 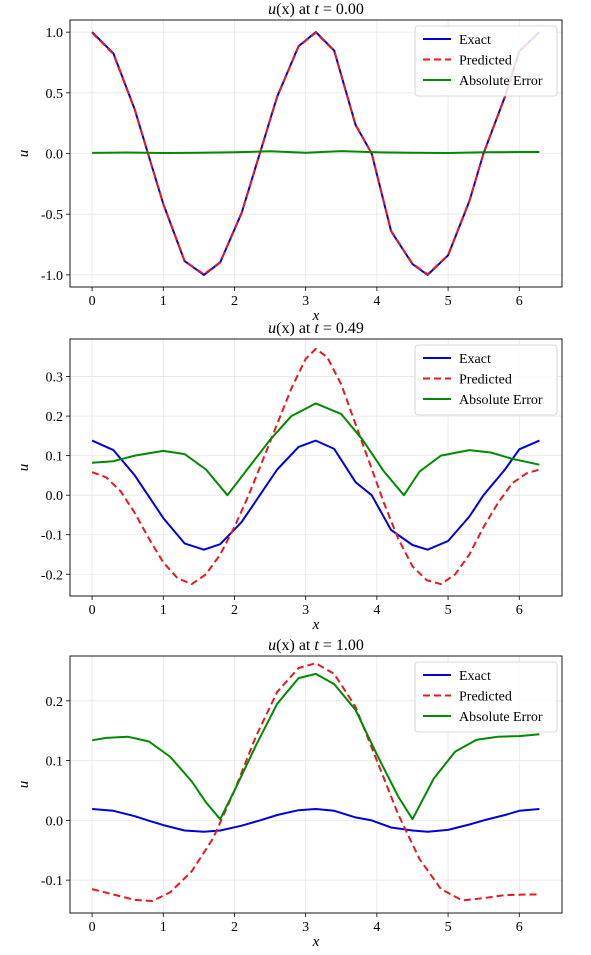 I want to click on chart-title: u(x) at t = 1.00, so click(x=316, y=645).